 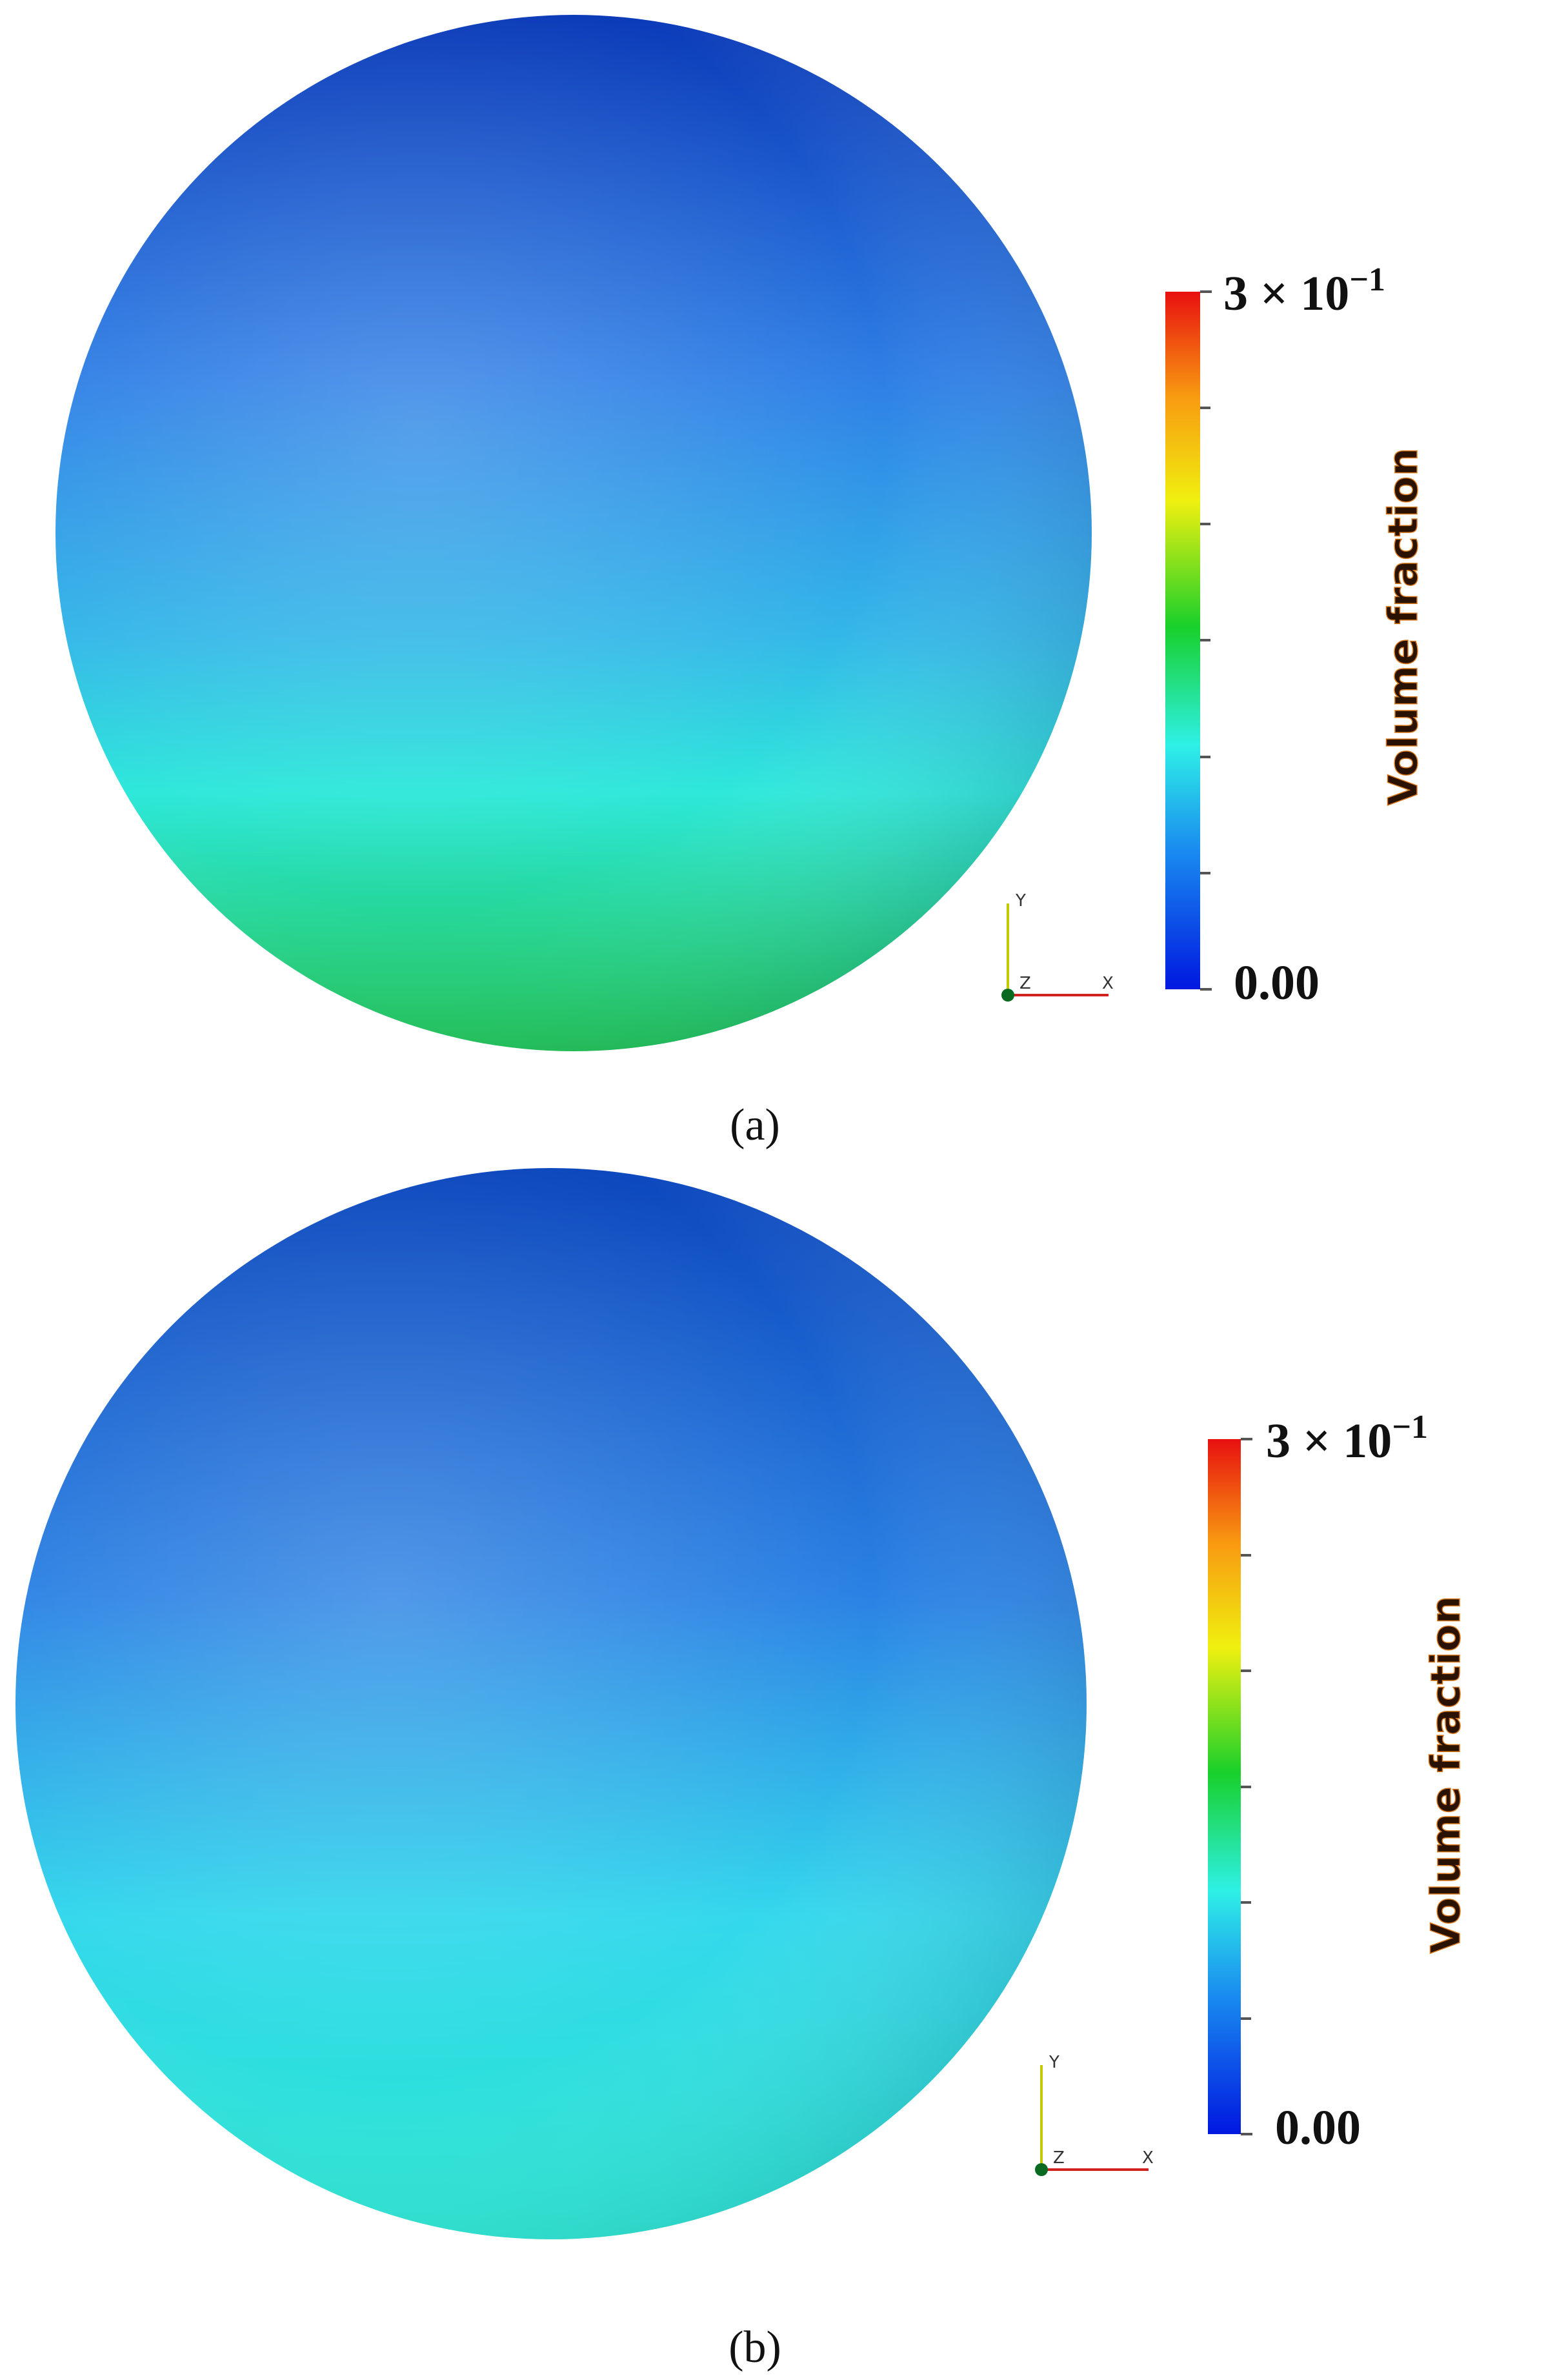 What do you see at coordinates (755, 1125) in the screenshot?
I see `panel-label: (a)` at bounding box center [755, 1125].